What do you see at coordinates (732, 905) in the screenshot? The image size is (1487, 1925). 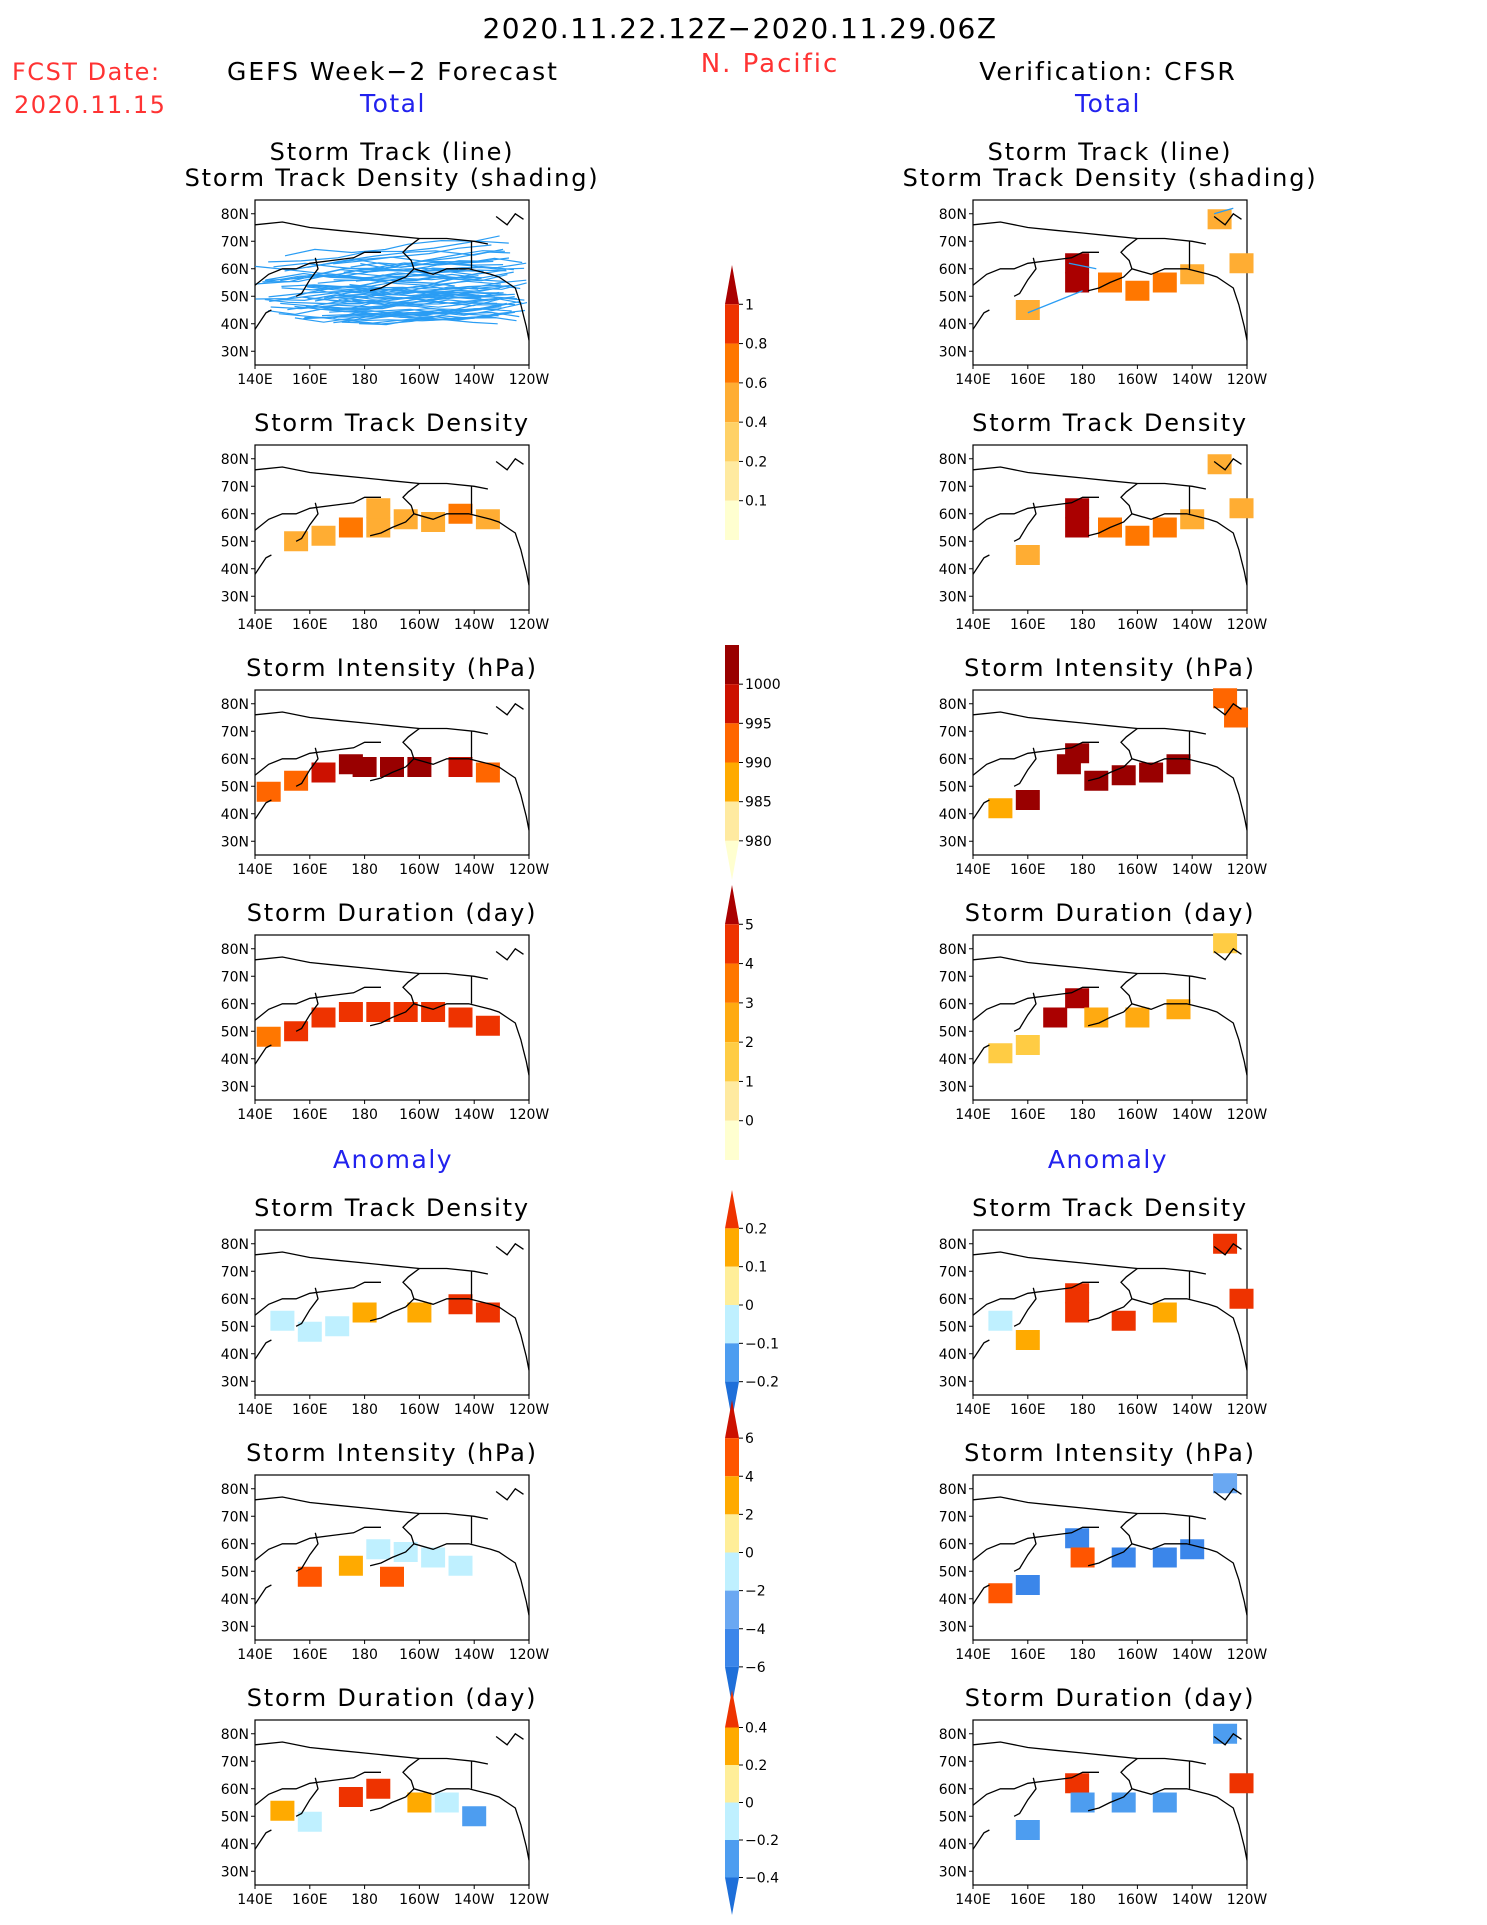 I see `colorbar-cap` at bounding box center [732, 905].